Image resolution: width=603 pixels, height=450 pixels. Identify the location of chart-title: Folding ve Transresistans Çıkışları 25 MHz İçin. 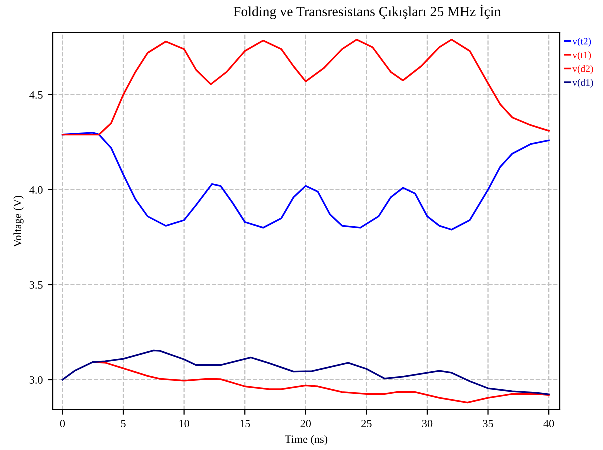
(367, 12).